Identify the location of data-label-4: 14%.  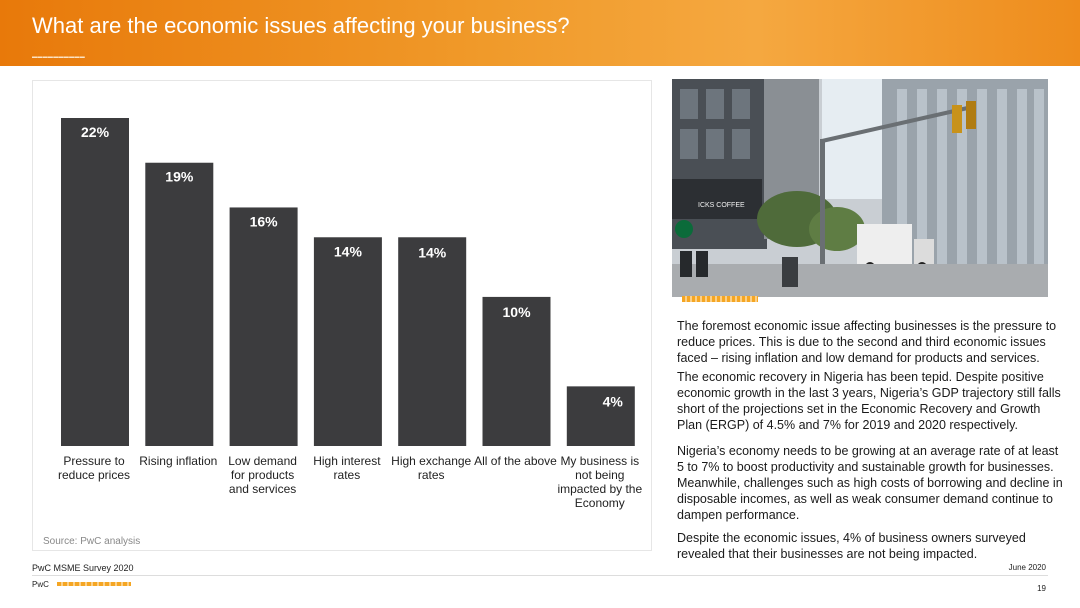
(348, 251).